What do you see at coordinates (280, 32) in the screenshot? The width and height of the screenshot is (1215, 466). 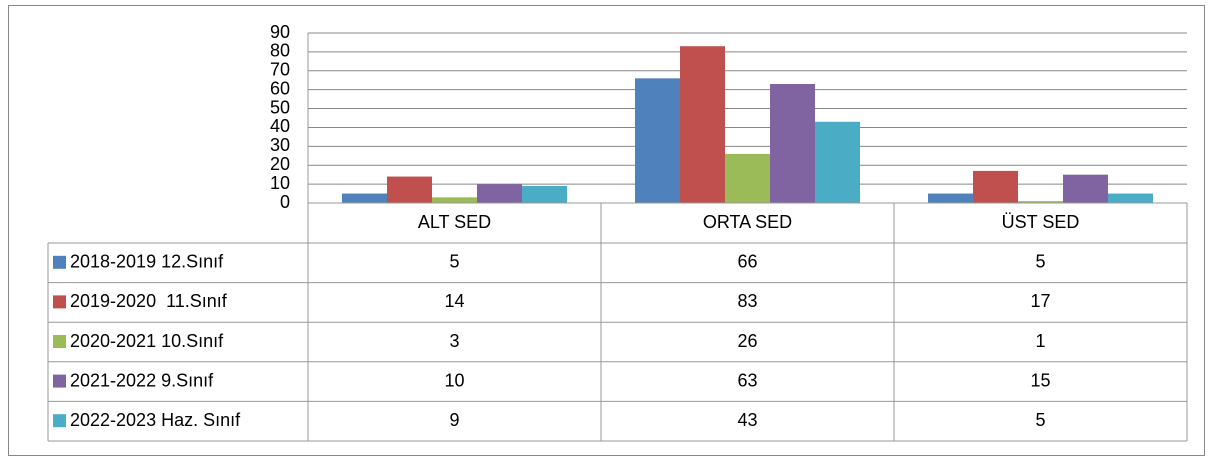 I see `y-tick-label: 90` at bounding box center [280, 32].